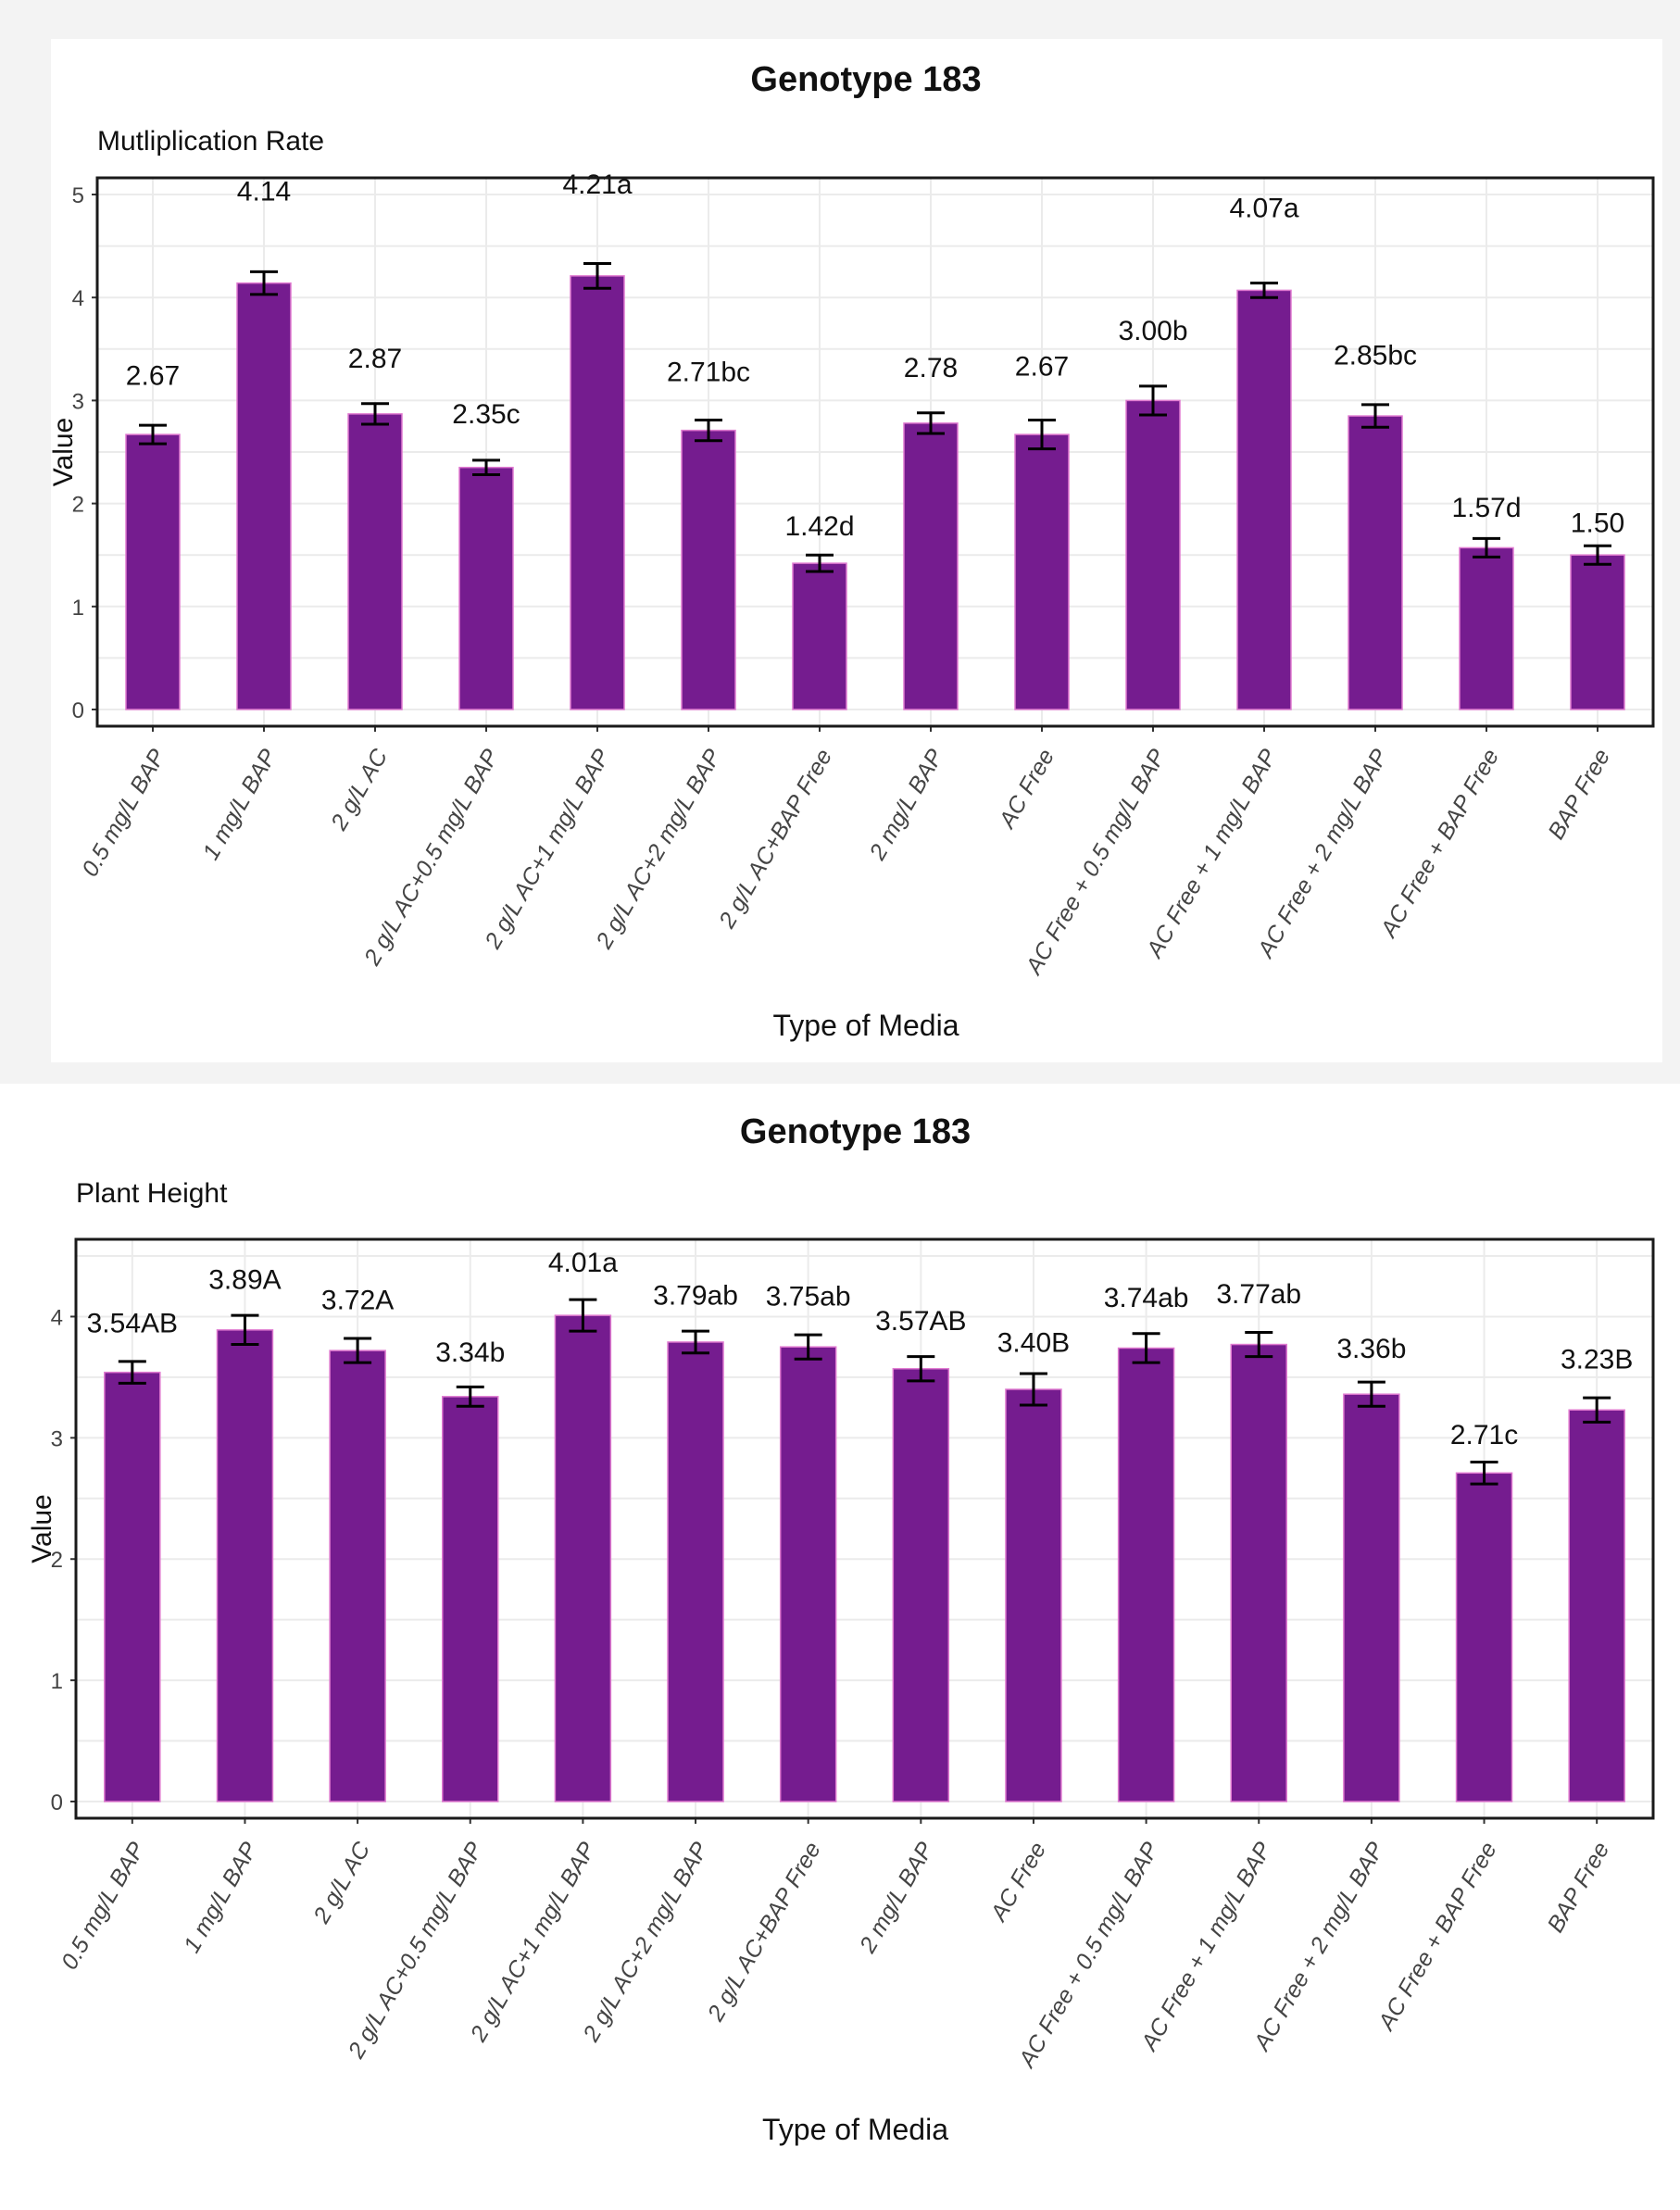  I want to click on data-label: 3.79ab, so click(695, 1295).